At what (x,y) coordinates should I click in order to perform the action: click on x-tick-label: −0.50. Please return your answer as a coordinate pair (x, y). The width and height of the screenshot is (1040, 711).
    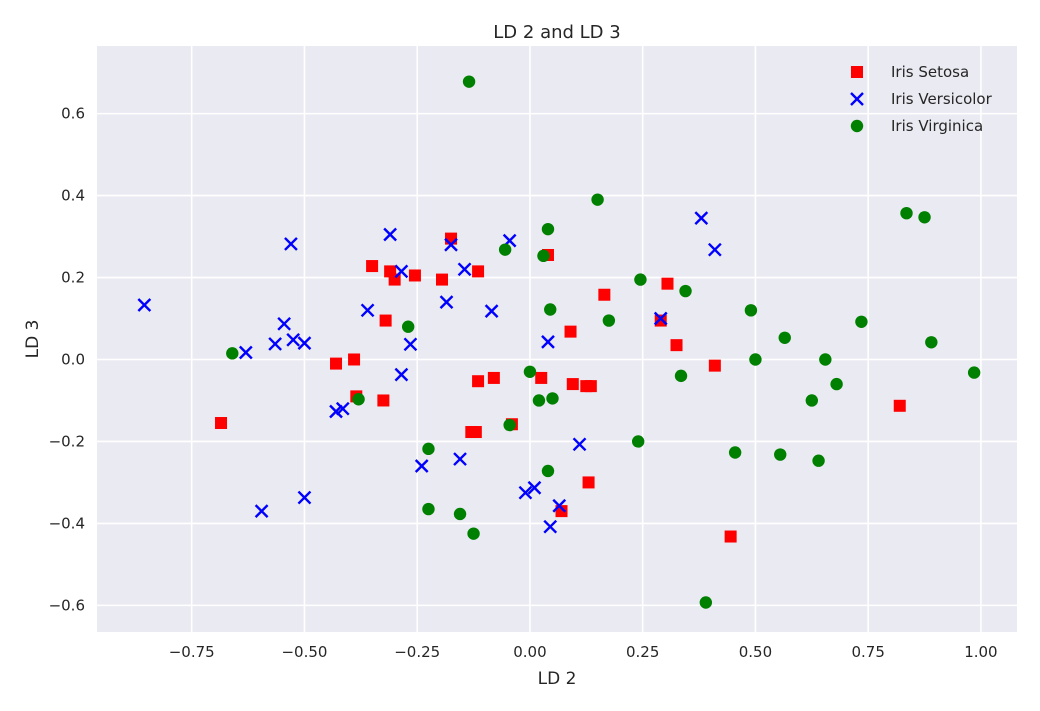
    Looking at the image, I should click on (304, 652).